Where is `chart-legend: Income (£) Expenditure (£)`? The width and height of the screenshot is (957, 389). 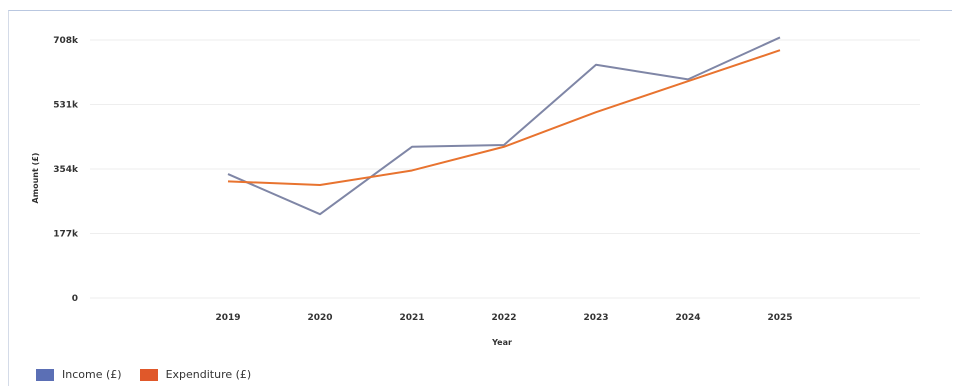
chart-legend: Income (£) Expenditure (£) is located at coordinates (152, 374).